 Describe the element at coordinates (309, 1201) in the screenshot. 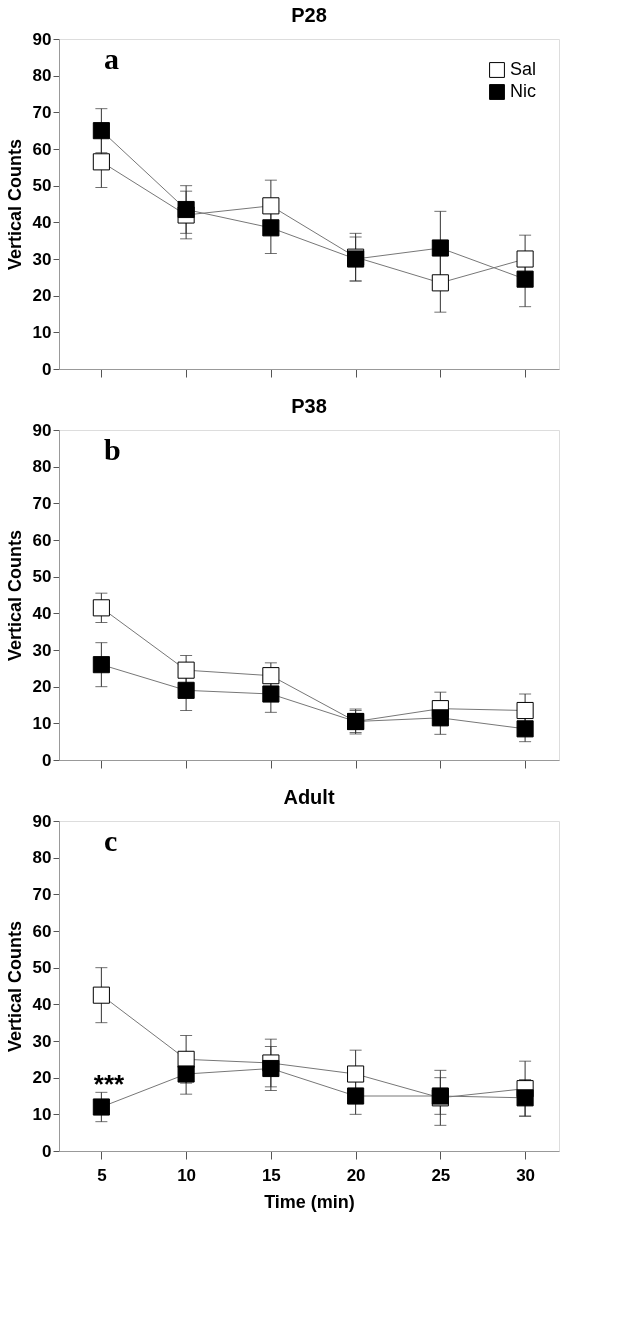

I see `x-axis-title: Time (min)` at that location.